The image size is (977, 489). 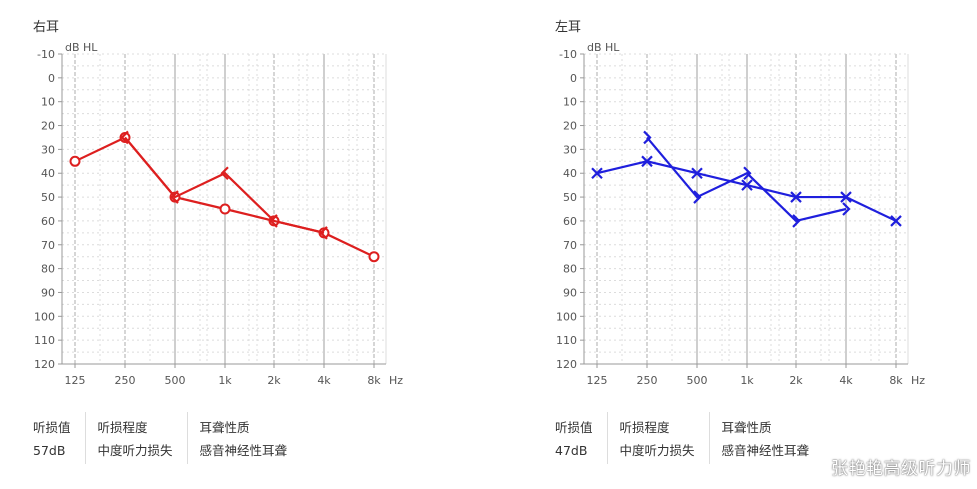 What do you see at coordinates (59, 438) in the screenshot?
I see `summary-col: 听损值 57dB` at bounding box center [59, 438].